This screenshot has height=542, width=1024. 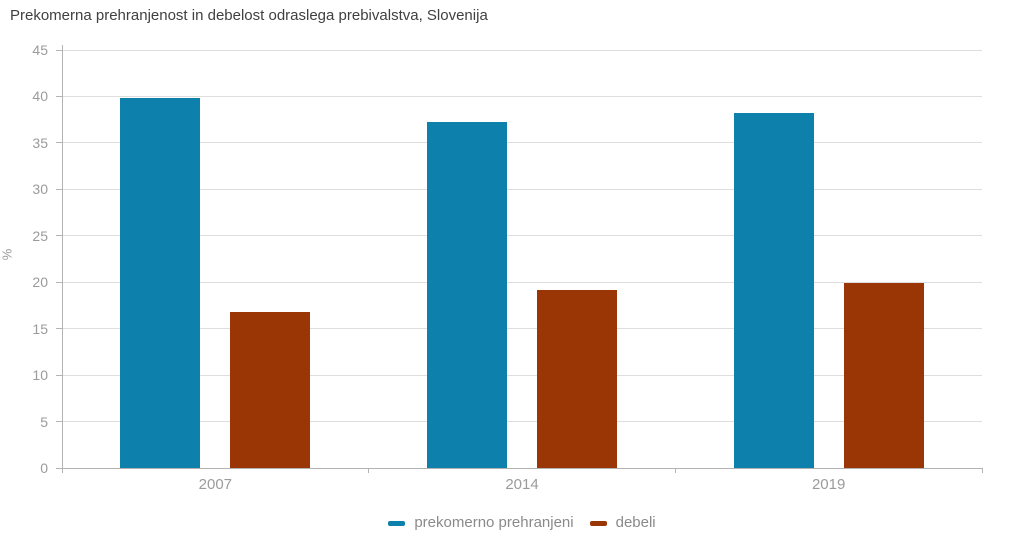 I want to click on bar-prekomerno-prehranjeni-2007, so click(x=160, y=283).